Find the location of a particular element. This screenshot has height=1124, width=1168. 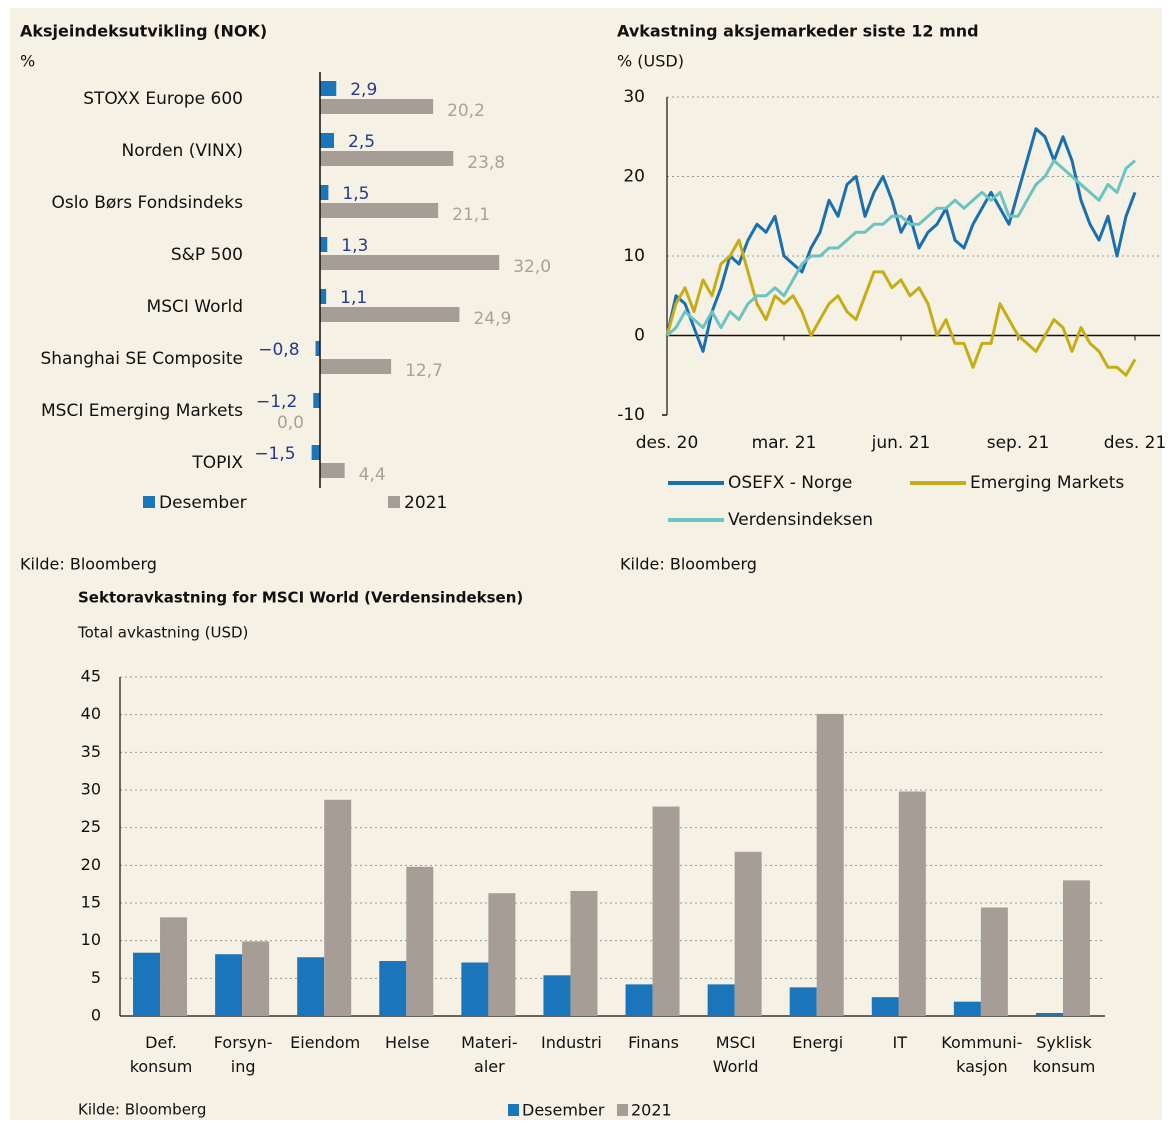

value-label: 21,1 is located at coordinates (471, 215).